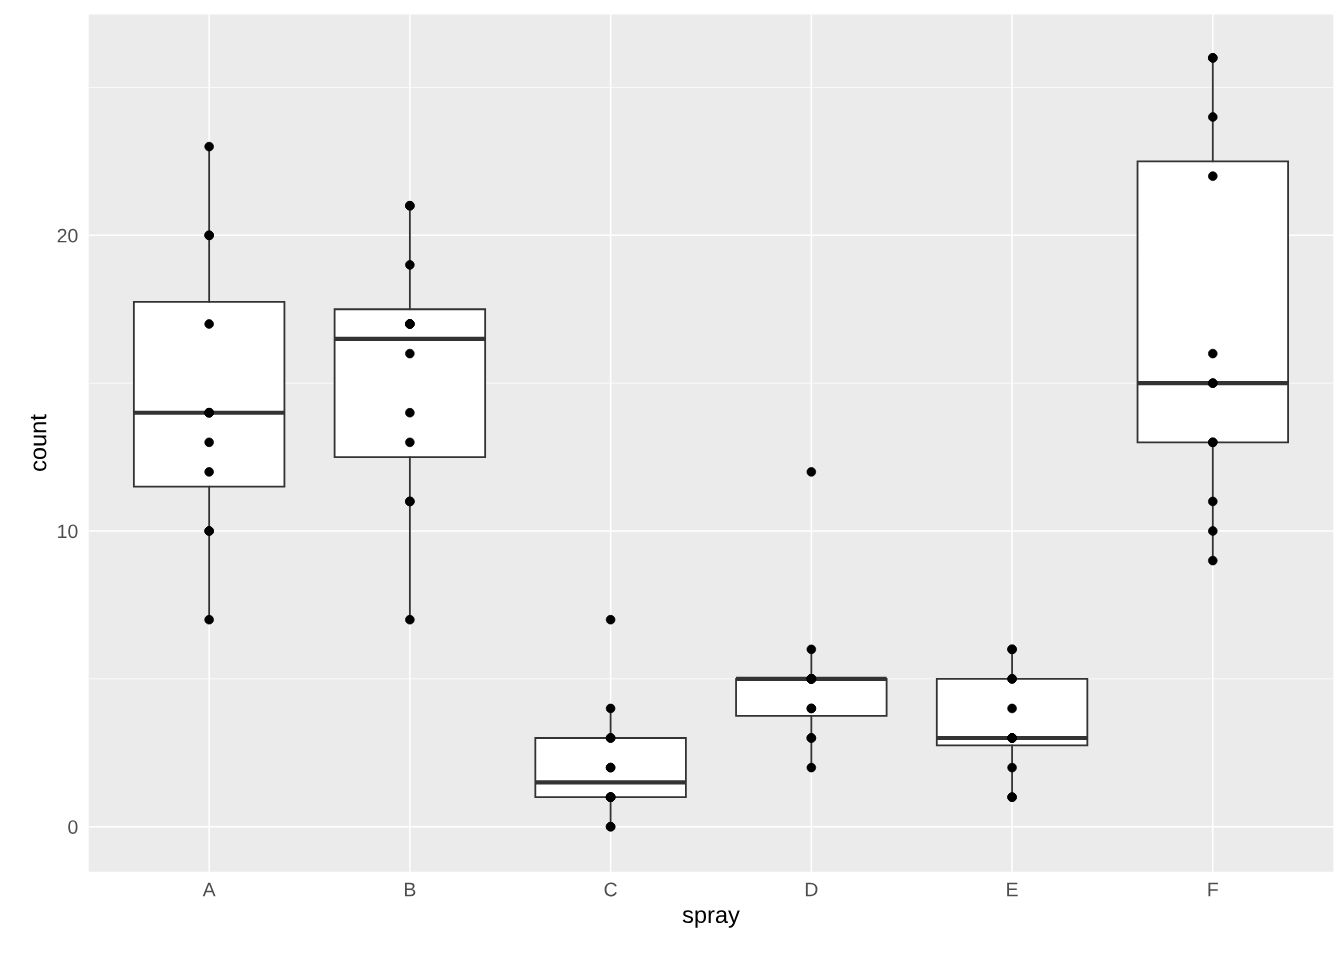  I want to click on x-tick-label: C, so click(610, 889).